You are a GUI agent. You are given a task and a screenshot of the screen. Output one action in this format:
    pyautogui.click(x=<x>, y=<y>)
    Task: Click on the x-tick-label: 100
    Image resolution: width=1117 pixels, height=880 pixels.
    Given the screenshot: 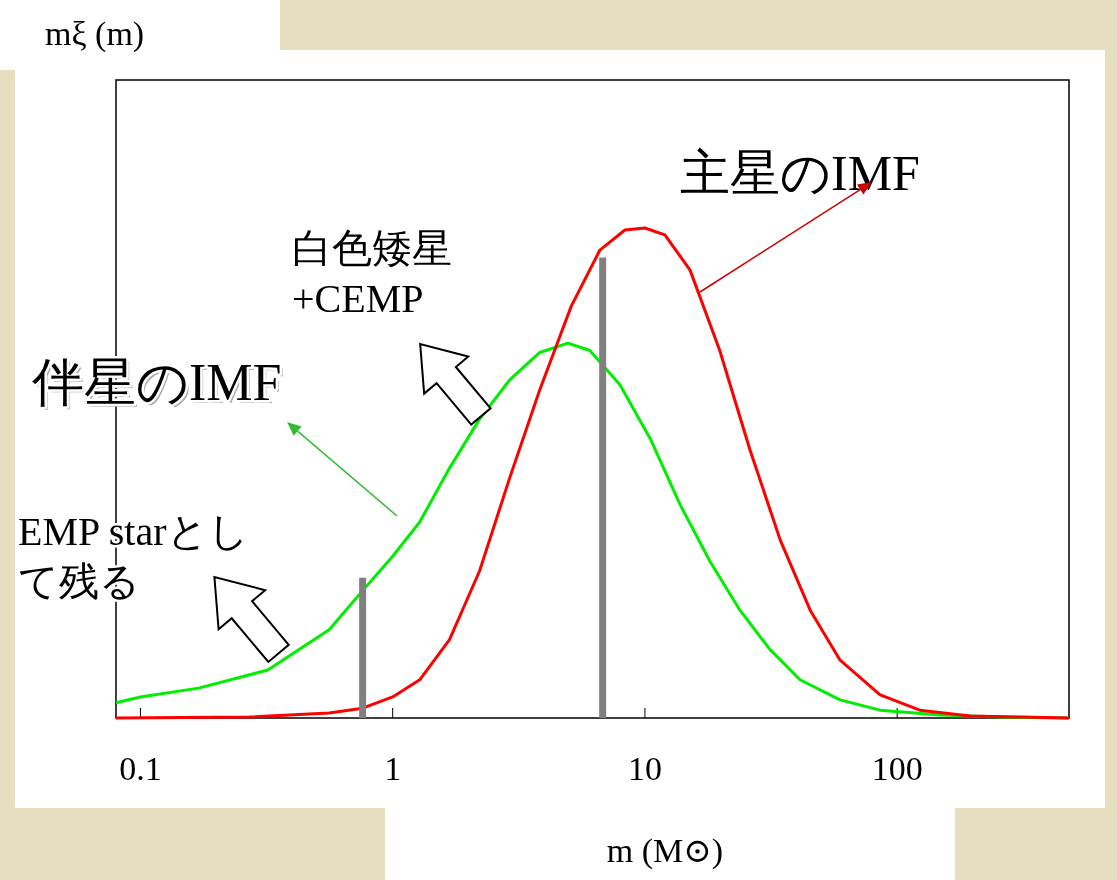 What is the action you would take?
    pyautogui.click(x=897, y=768)
    